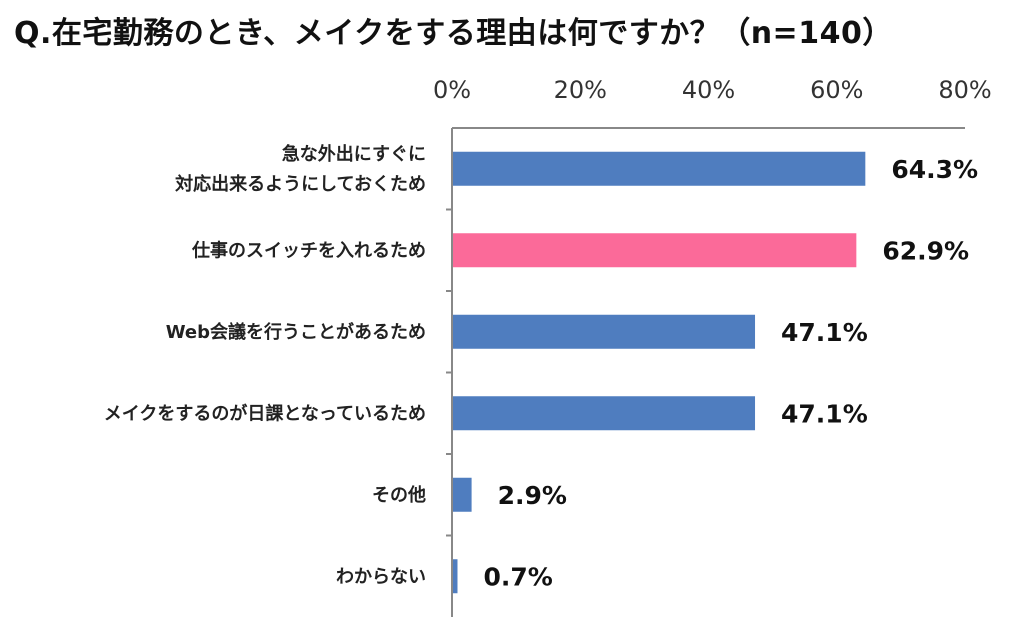 This screenshot has width=1024, height=625. I want to click on x-tick-label: 80%, so click(964, 90).